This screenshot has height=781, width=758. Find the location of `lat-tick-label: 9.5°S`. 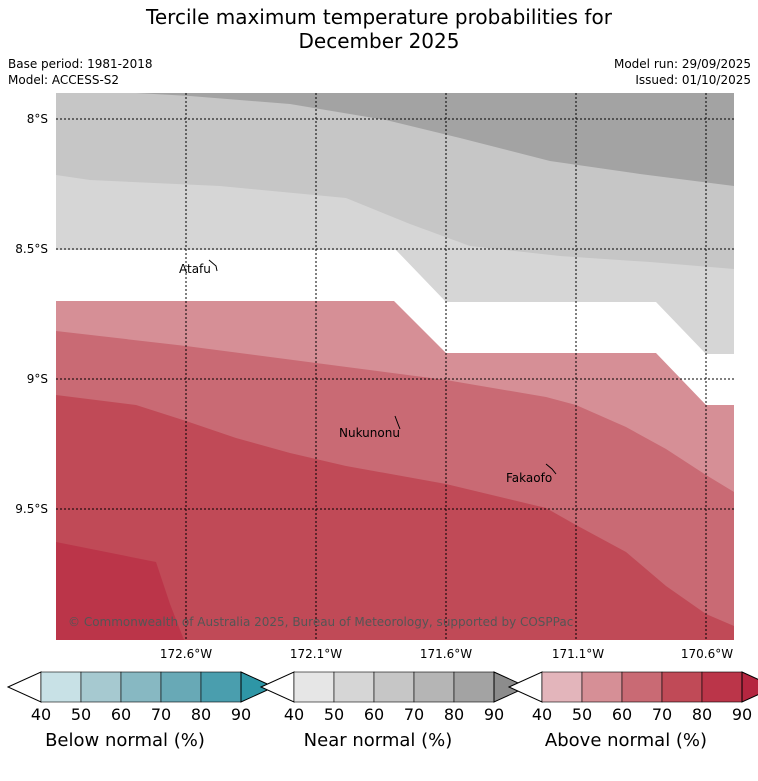

lat-tick-label: 9.5°S is located at coordinates (31, 509).